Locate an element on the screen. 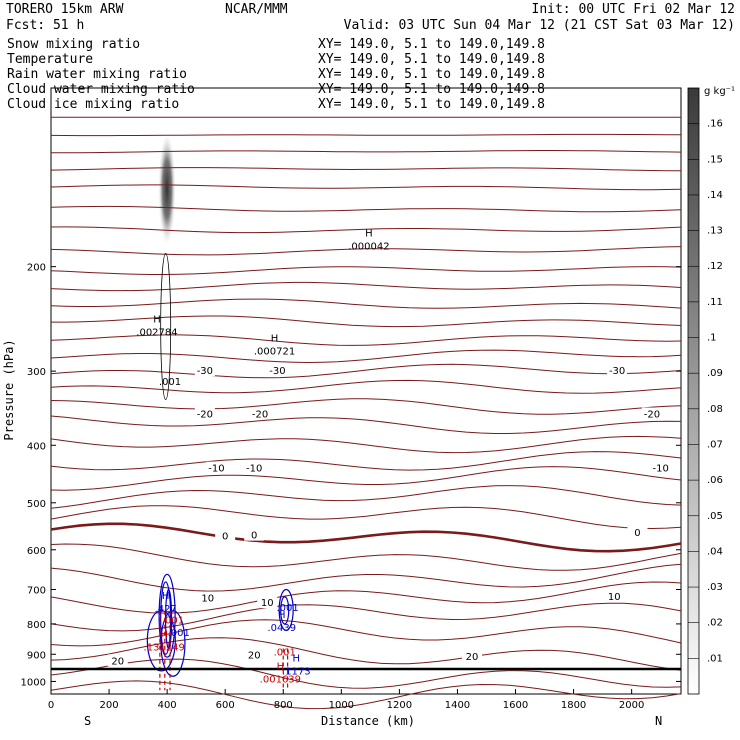  colorbar-tick-label: .04 is located at coordinates (715, 551).